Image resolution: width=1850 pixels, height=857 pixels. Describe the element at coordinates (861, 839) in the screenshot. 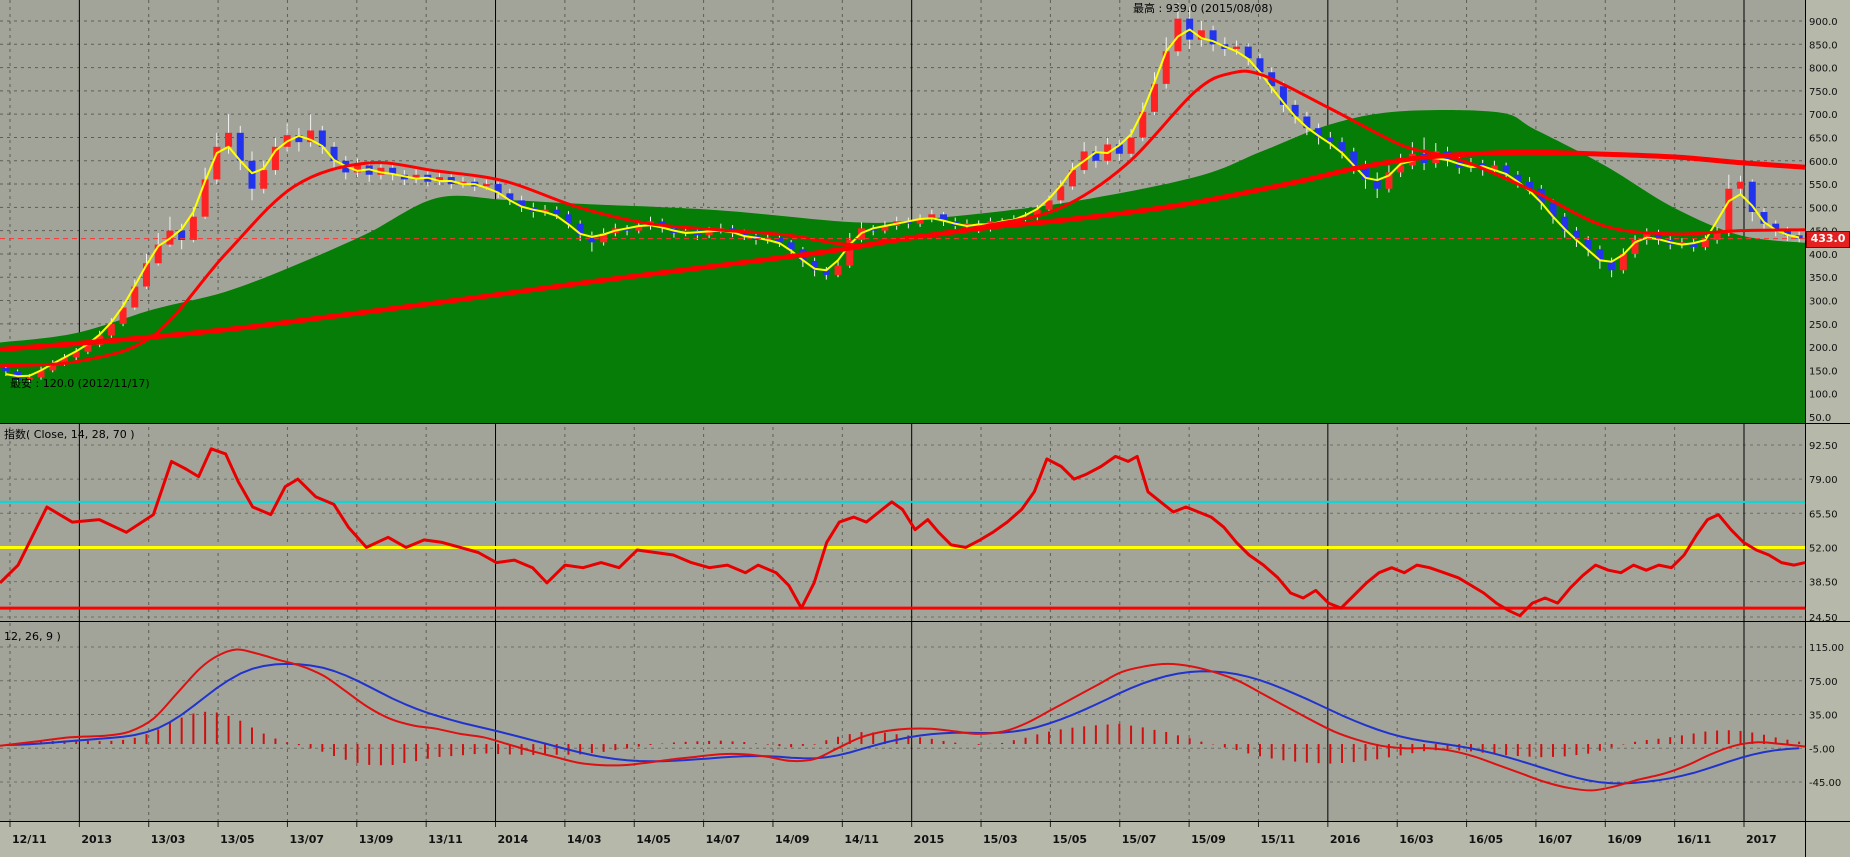

I see `svg-text: 14/11` at that location.